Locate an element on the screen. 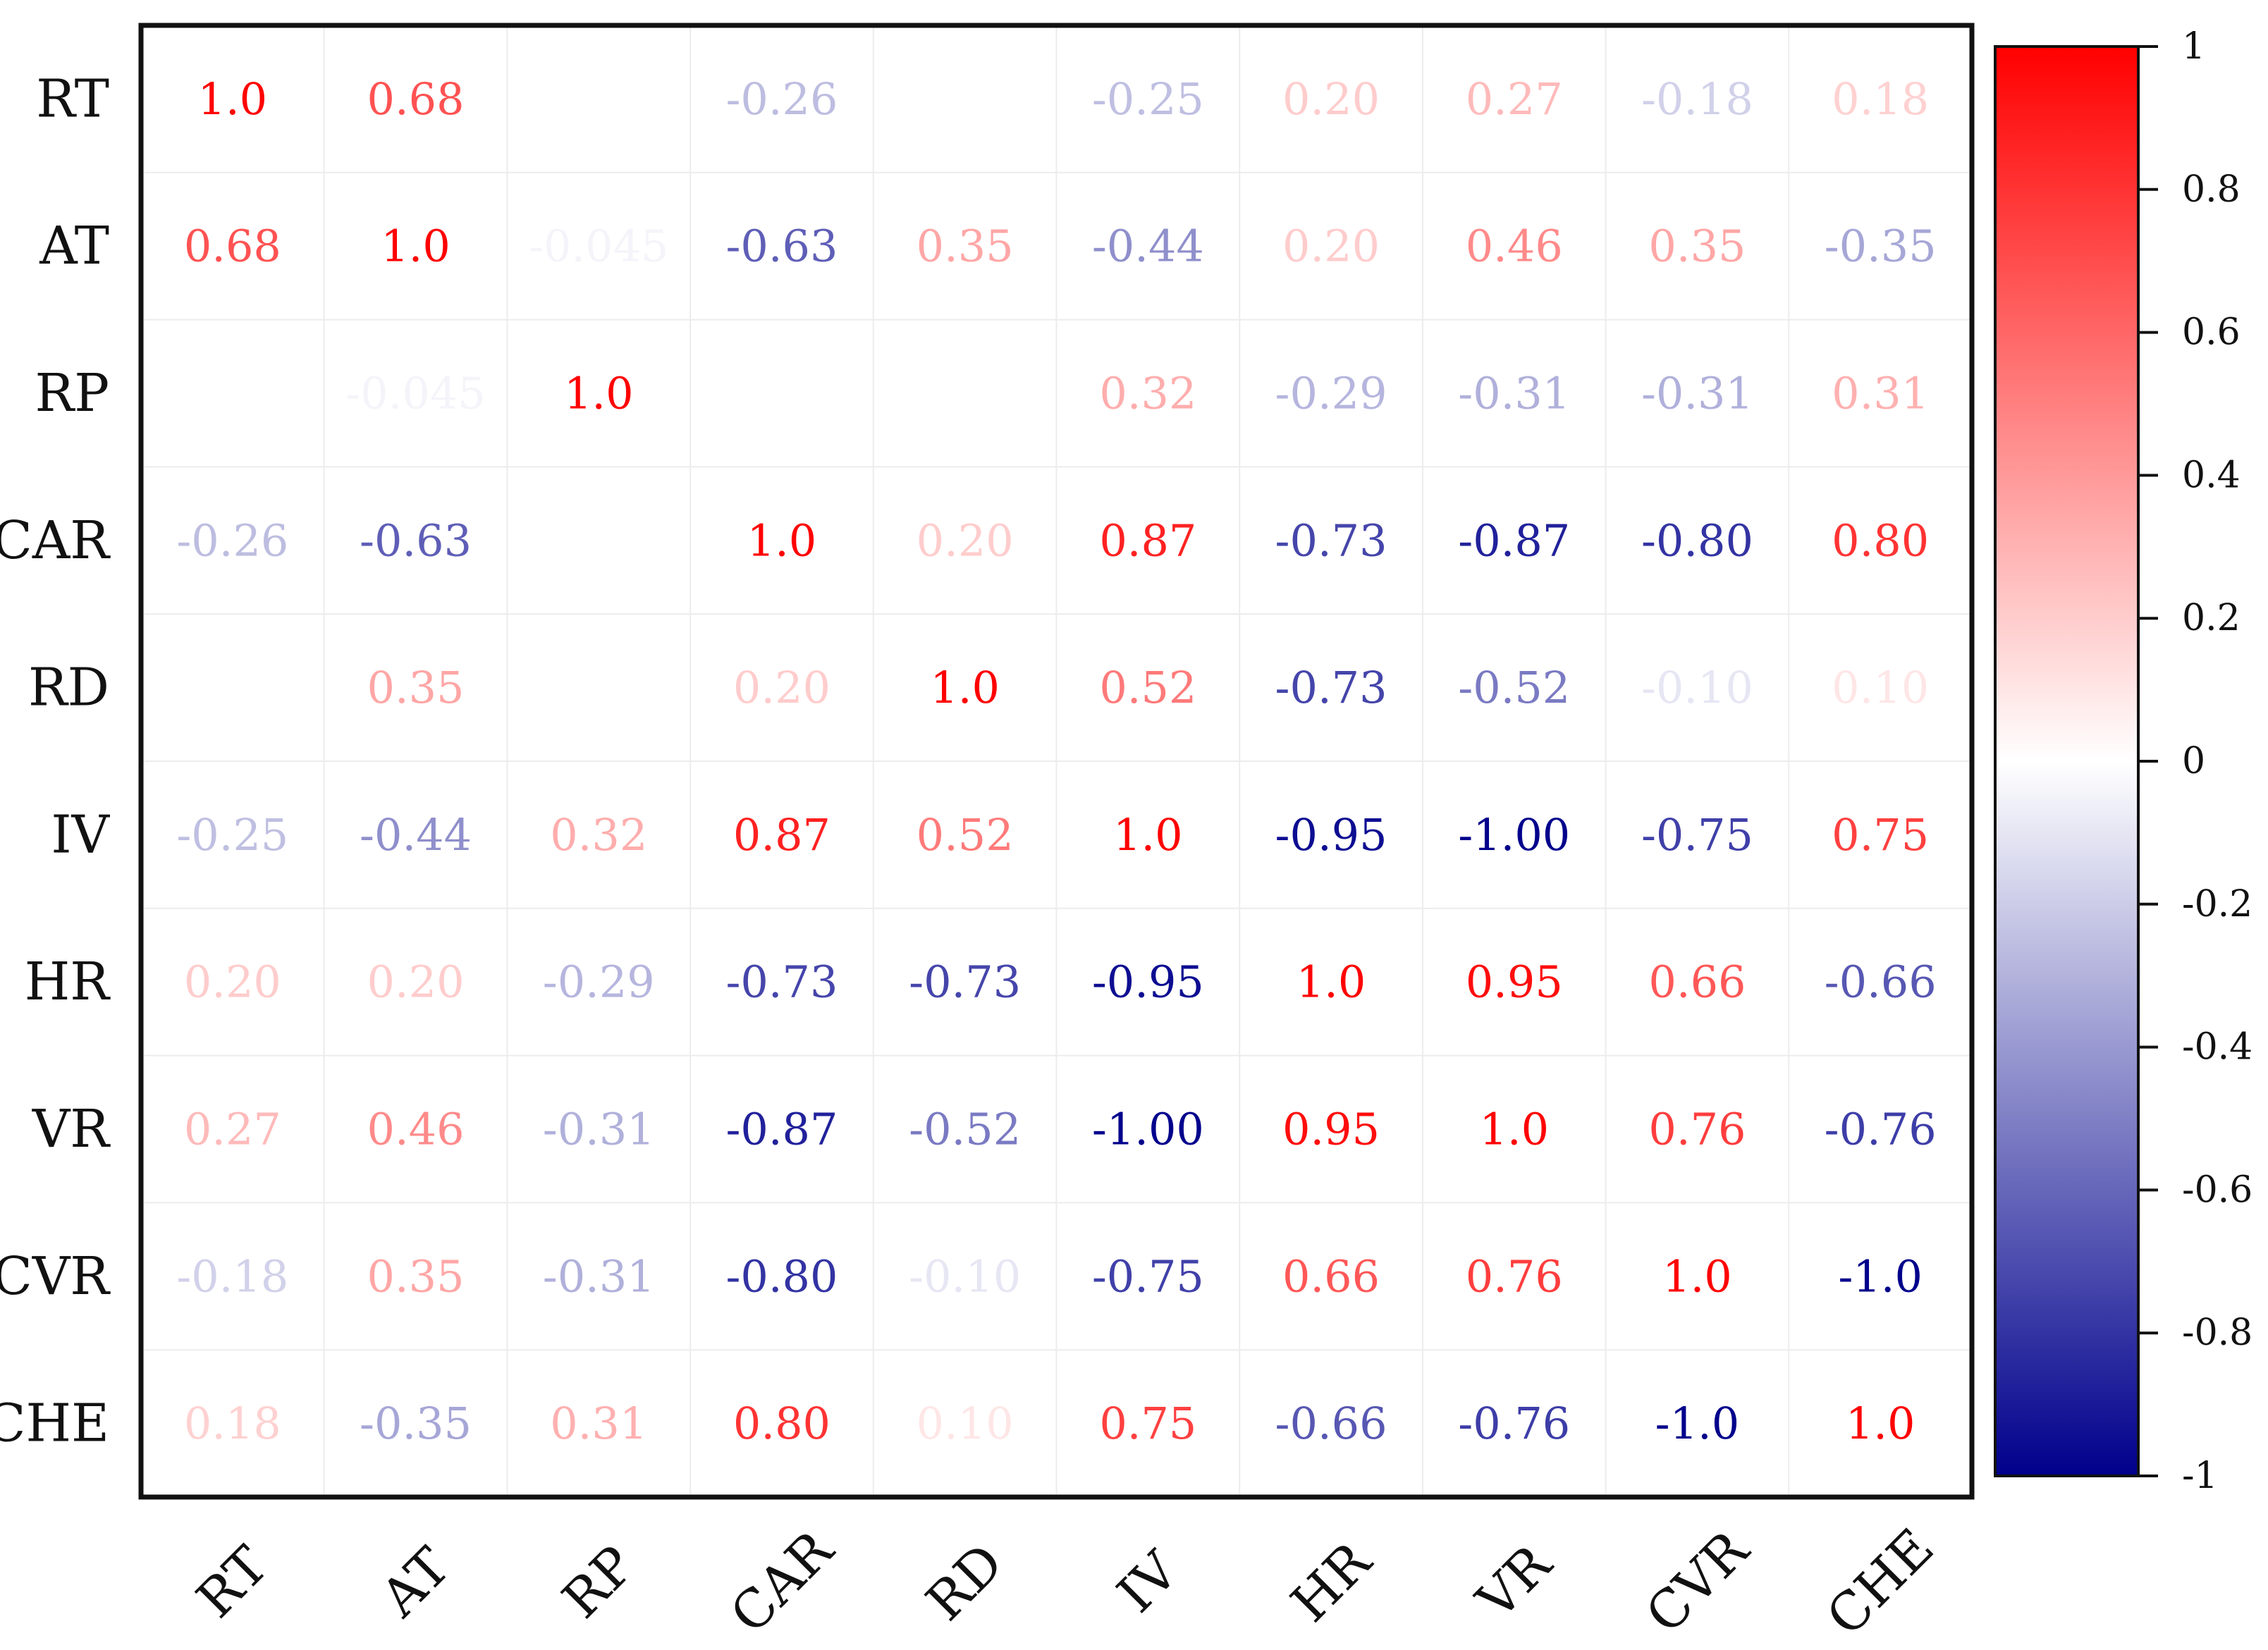  colorbar-ticks: 1 0.8 0.6 0.4 0.2 0 -0.2 -0.4 -0.6 -0.8 -1 is located at coordinates (2195, 761).